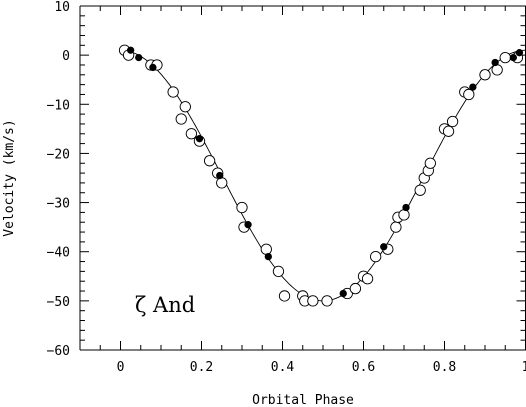 The width and height of the screenshot is (526, 407). Describe the element at coordinates (121, 367) in the screenshot. I see `x-tick-label: 0` at that location.